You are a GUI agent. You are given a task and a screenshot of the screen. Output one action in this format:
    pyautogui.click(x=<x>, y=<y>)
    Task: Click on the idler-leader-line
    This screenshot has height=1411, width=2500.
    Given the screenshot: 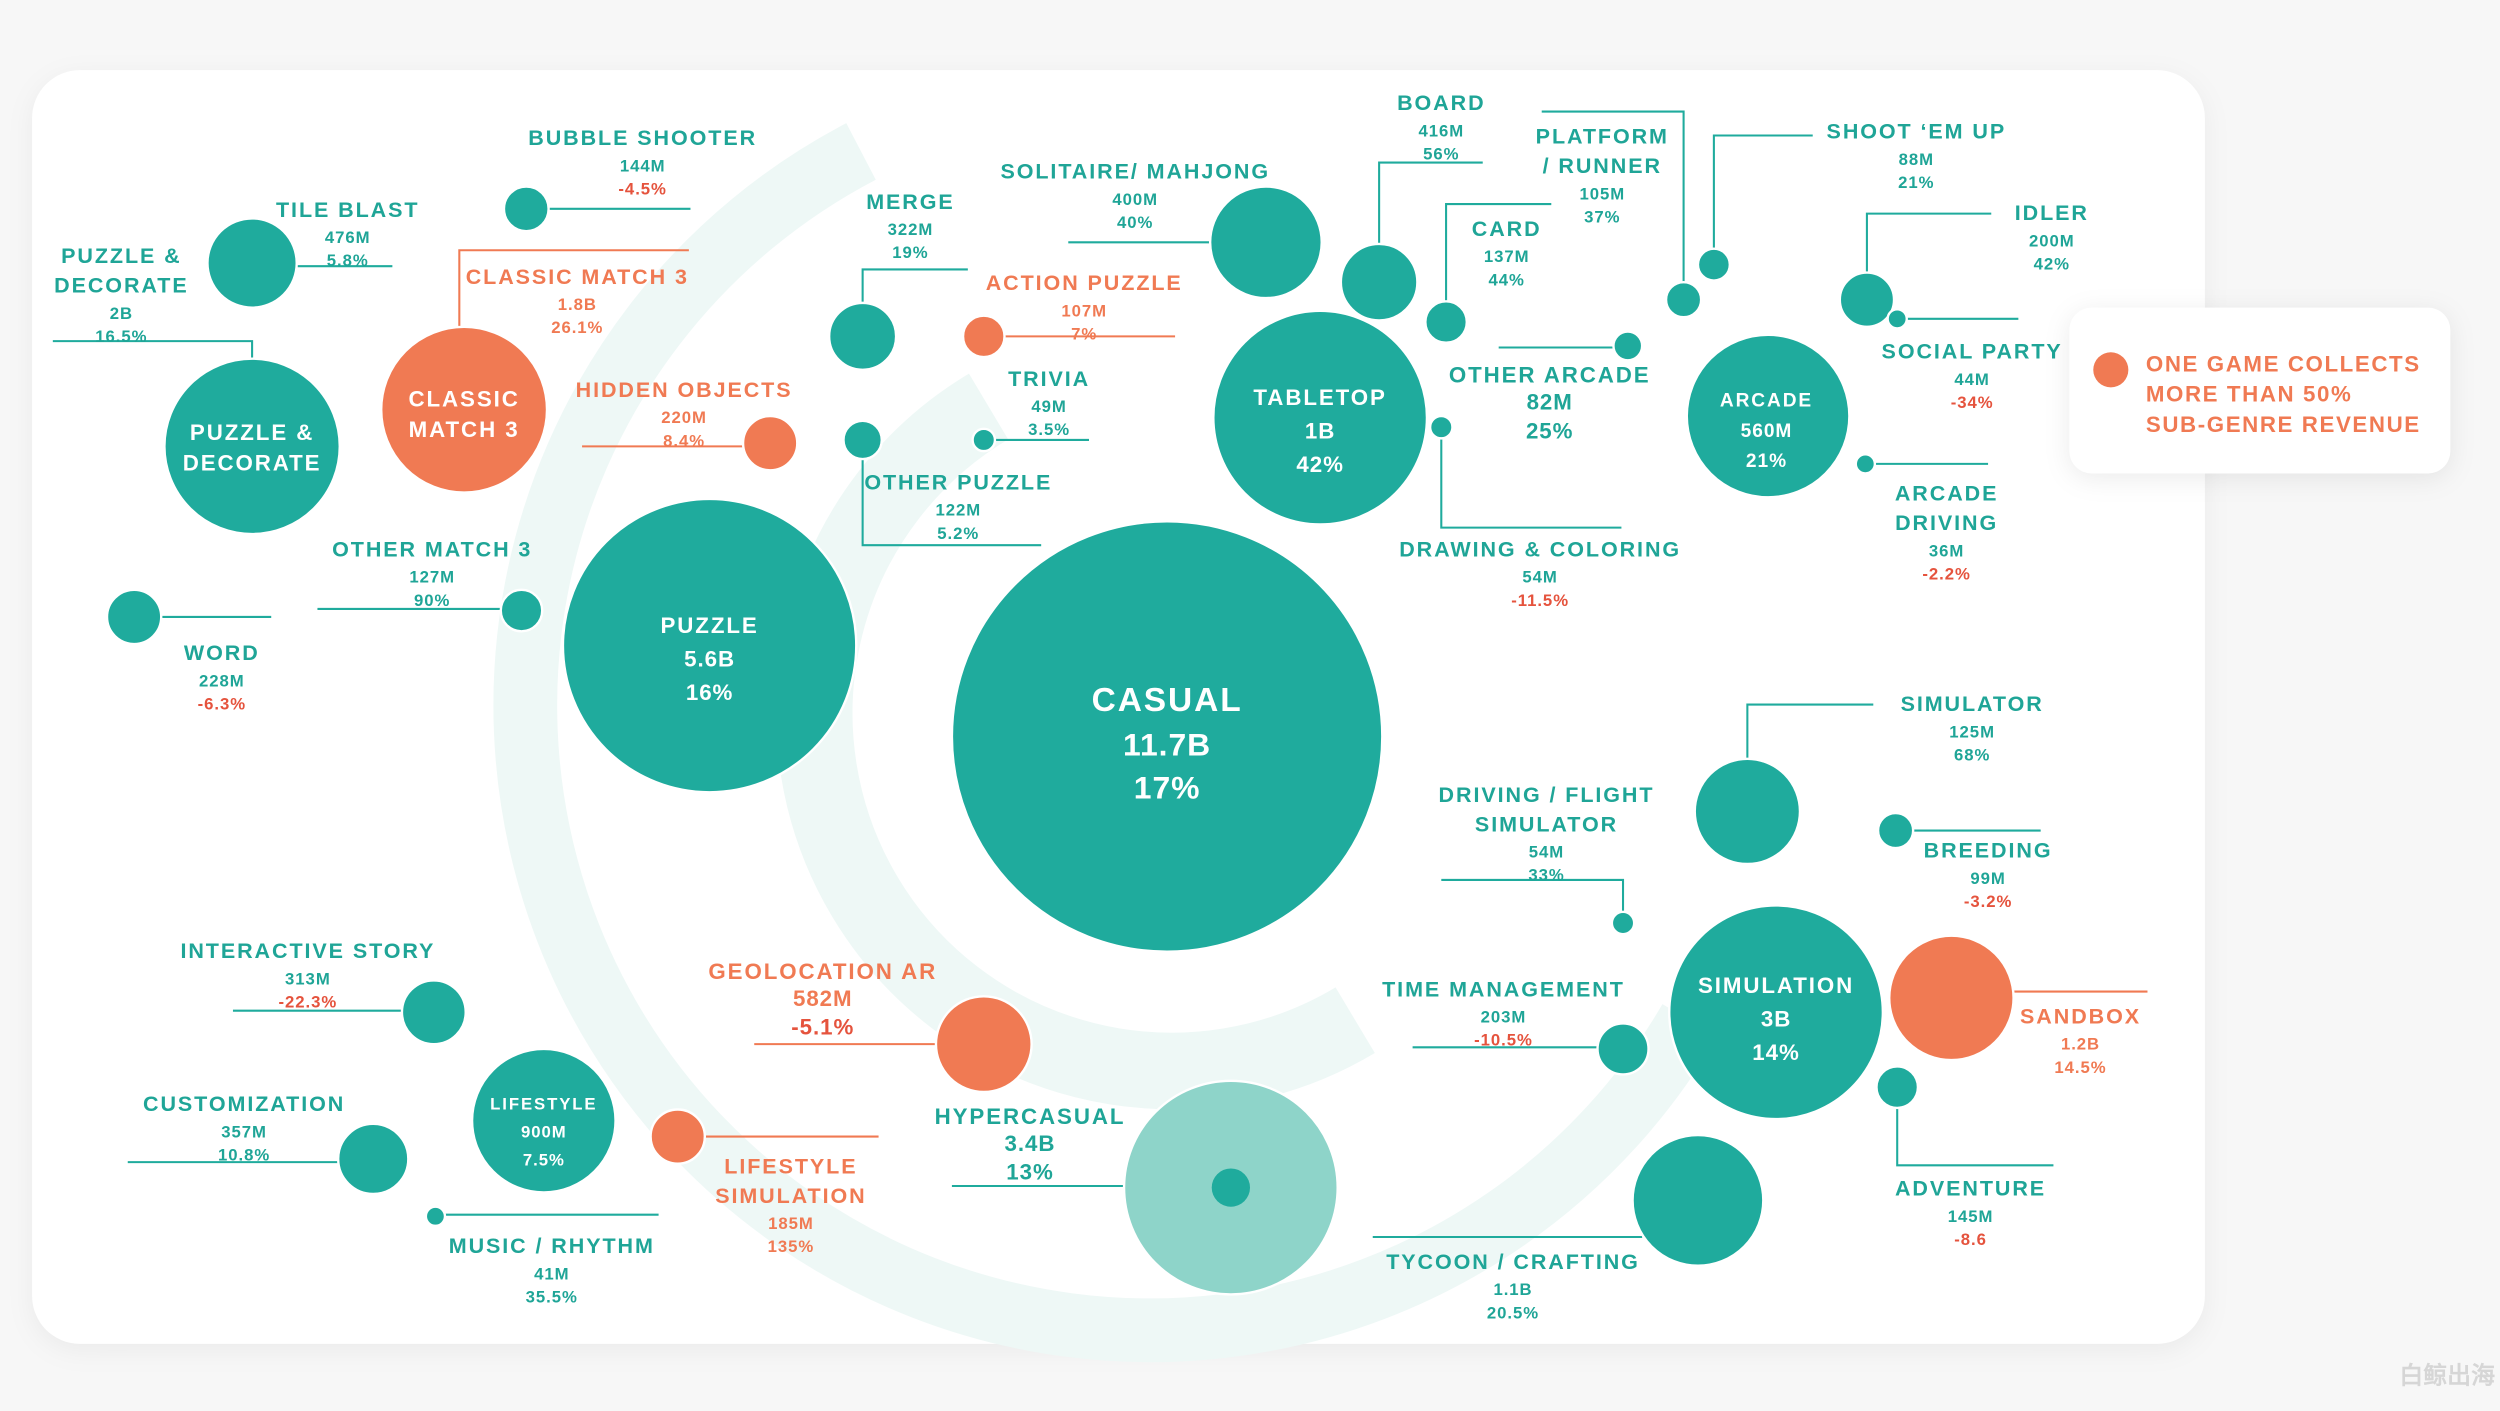 What is the action you would take?
    pyautogui.click(x=1928, y=242)
    